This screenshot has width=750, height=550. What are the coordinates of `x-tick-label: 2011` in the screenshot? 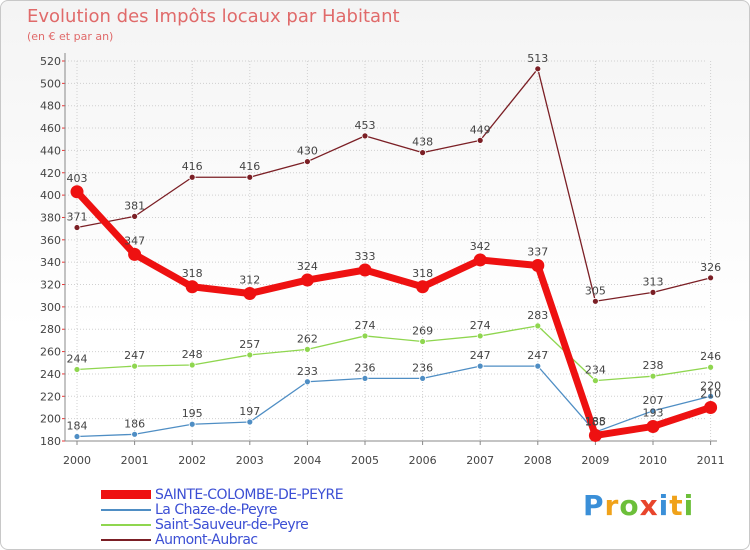 It's located at (711, 460).